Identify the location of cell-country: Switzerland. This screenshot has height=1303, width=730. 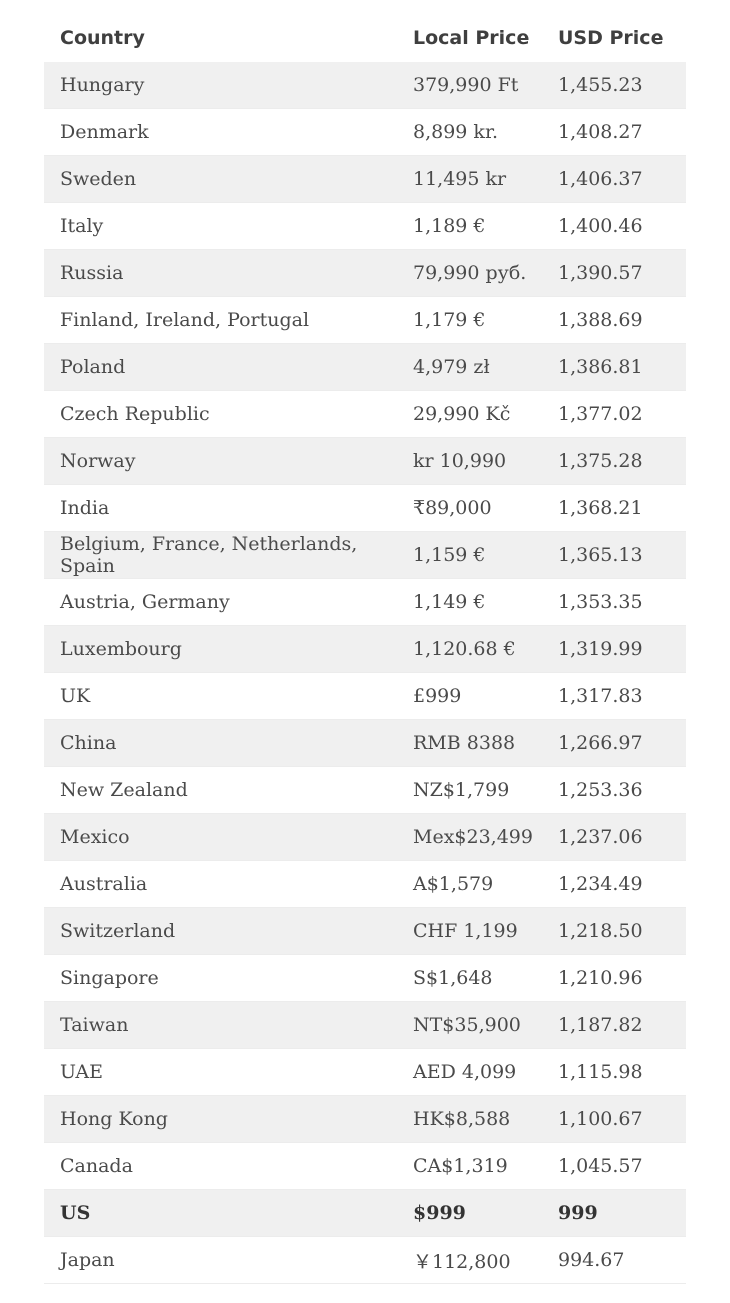
(118, 931).